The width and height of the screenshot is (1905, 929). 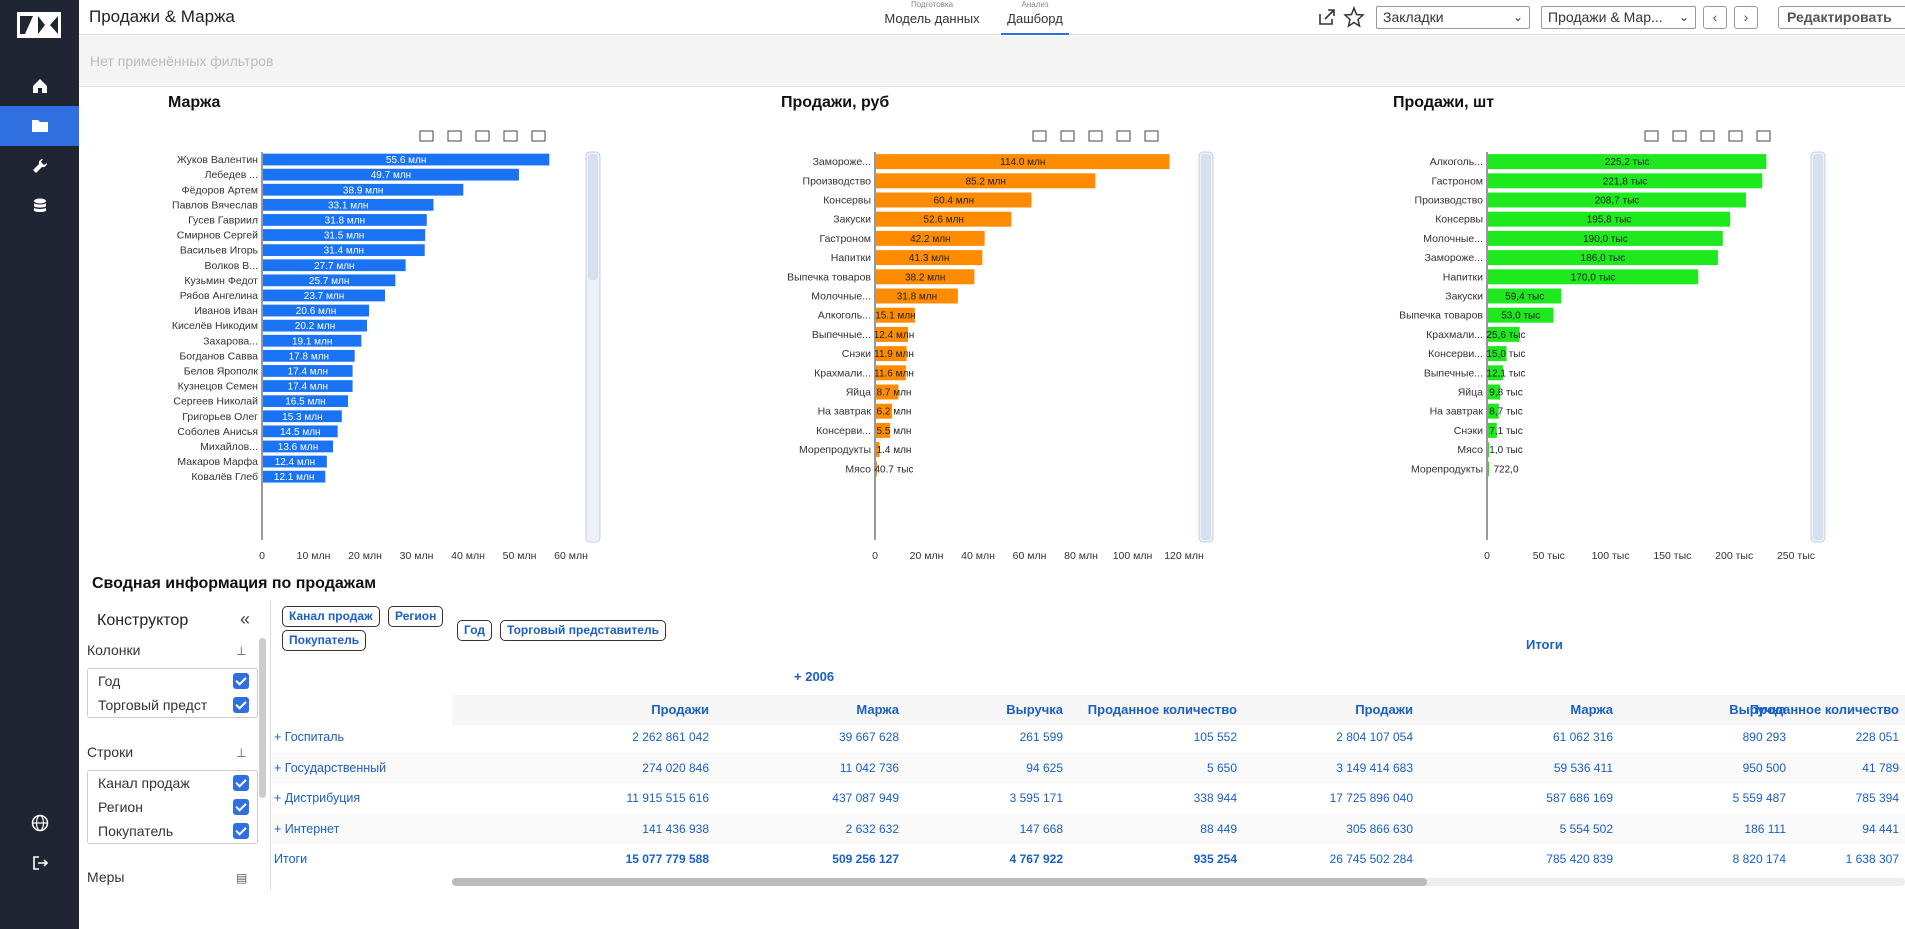 What do you see at coordinates (1327, 17) in the screenshot?
I see `share-icon` at bounding box center [1327, 17].